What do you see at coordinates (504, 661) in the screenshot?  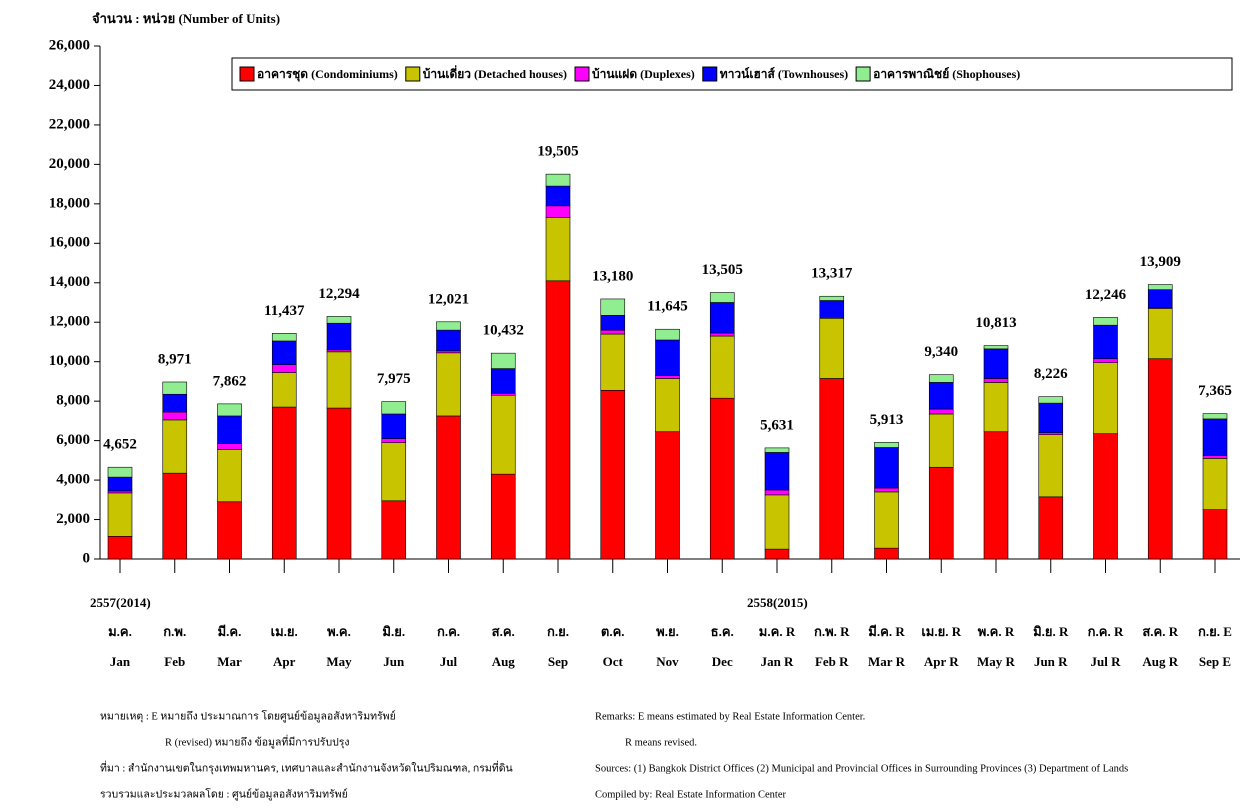 I see `x-tick-label: Aug` at bounding box center [504, 661].